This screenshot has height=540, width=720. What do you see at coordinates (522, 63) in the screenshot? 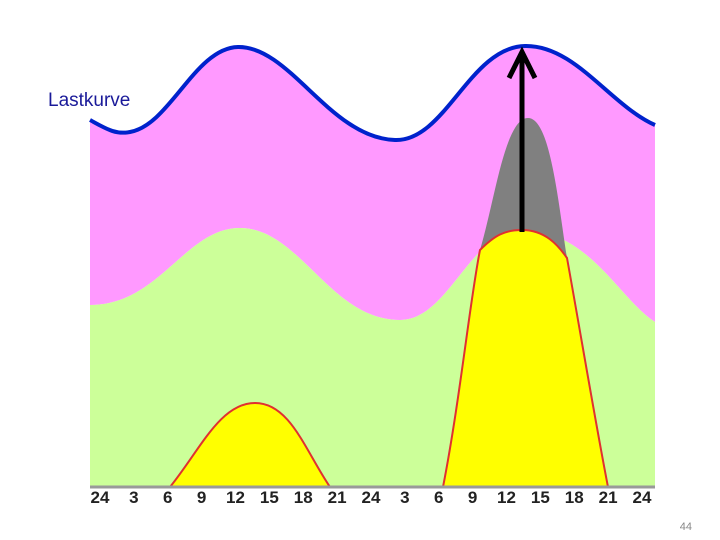
I see `arrow-head` at bounding box center [522, 63].